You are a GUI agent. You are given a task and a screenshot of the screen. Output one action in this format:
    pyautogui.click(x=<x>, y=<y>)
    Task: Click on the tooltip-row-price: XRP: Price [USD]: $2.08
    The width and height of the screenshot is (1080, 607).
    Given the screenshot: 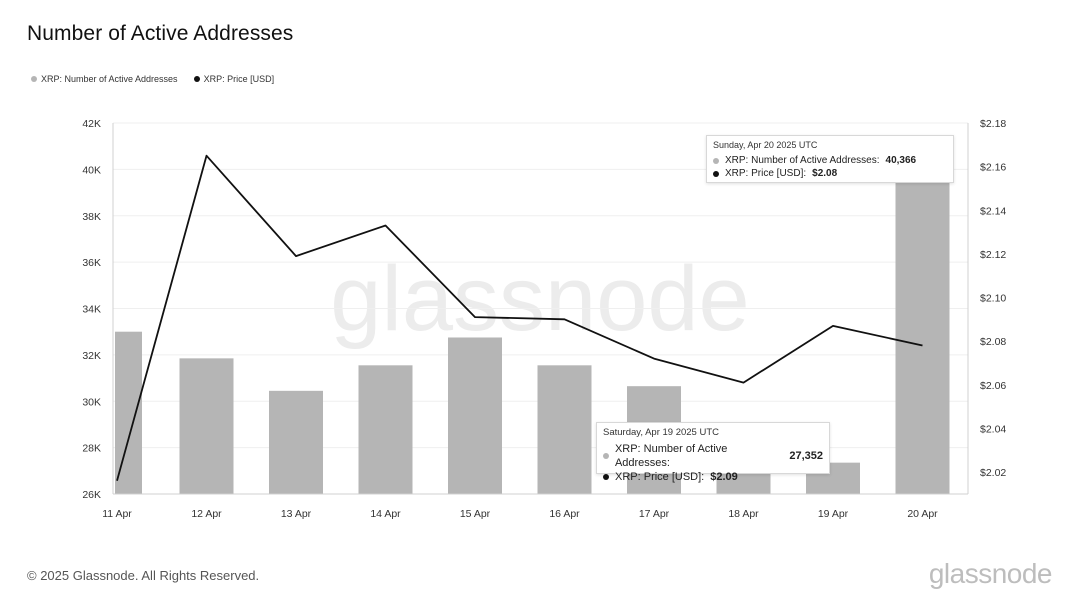 What is the action you would take?
    pyautogui.click(x=830, y=173)
    